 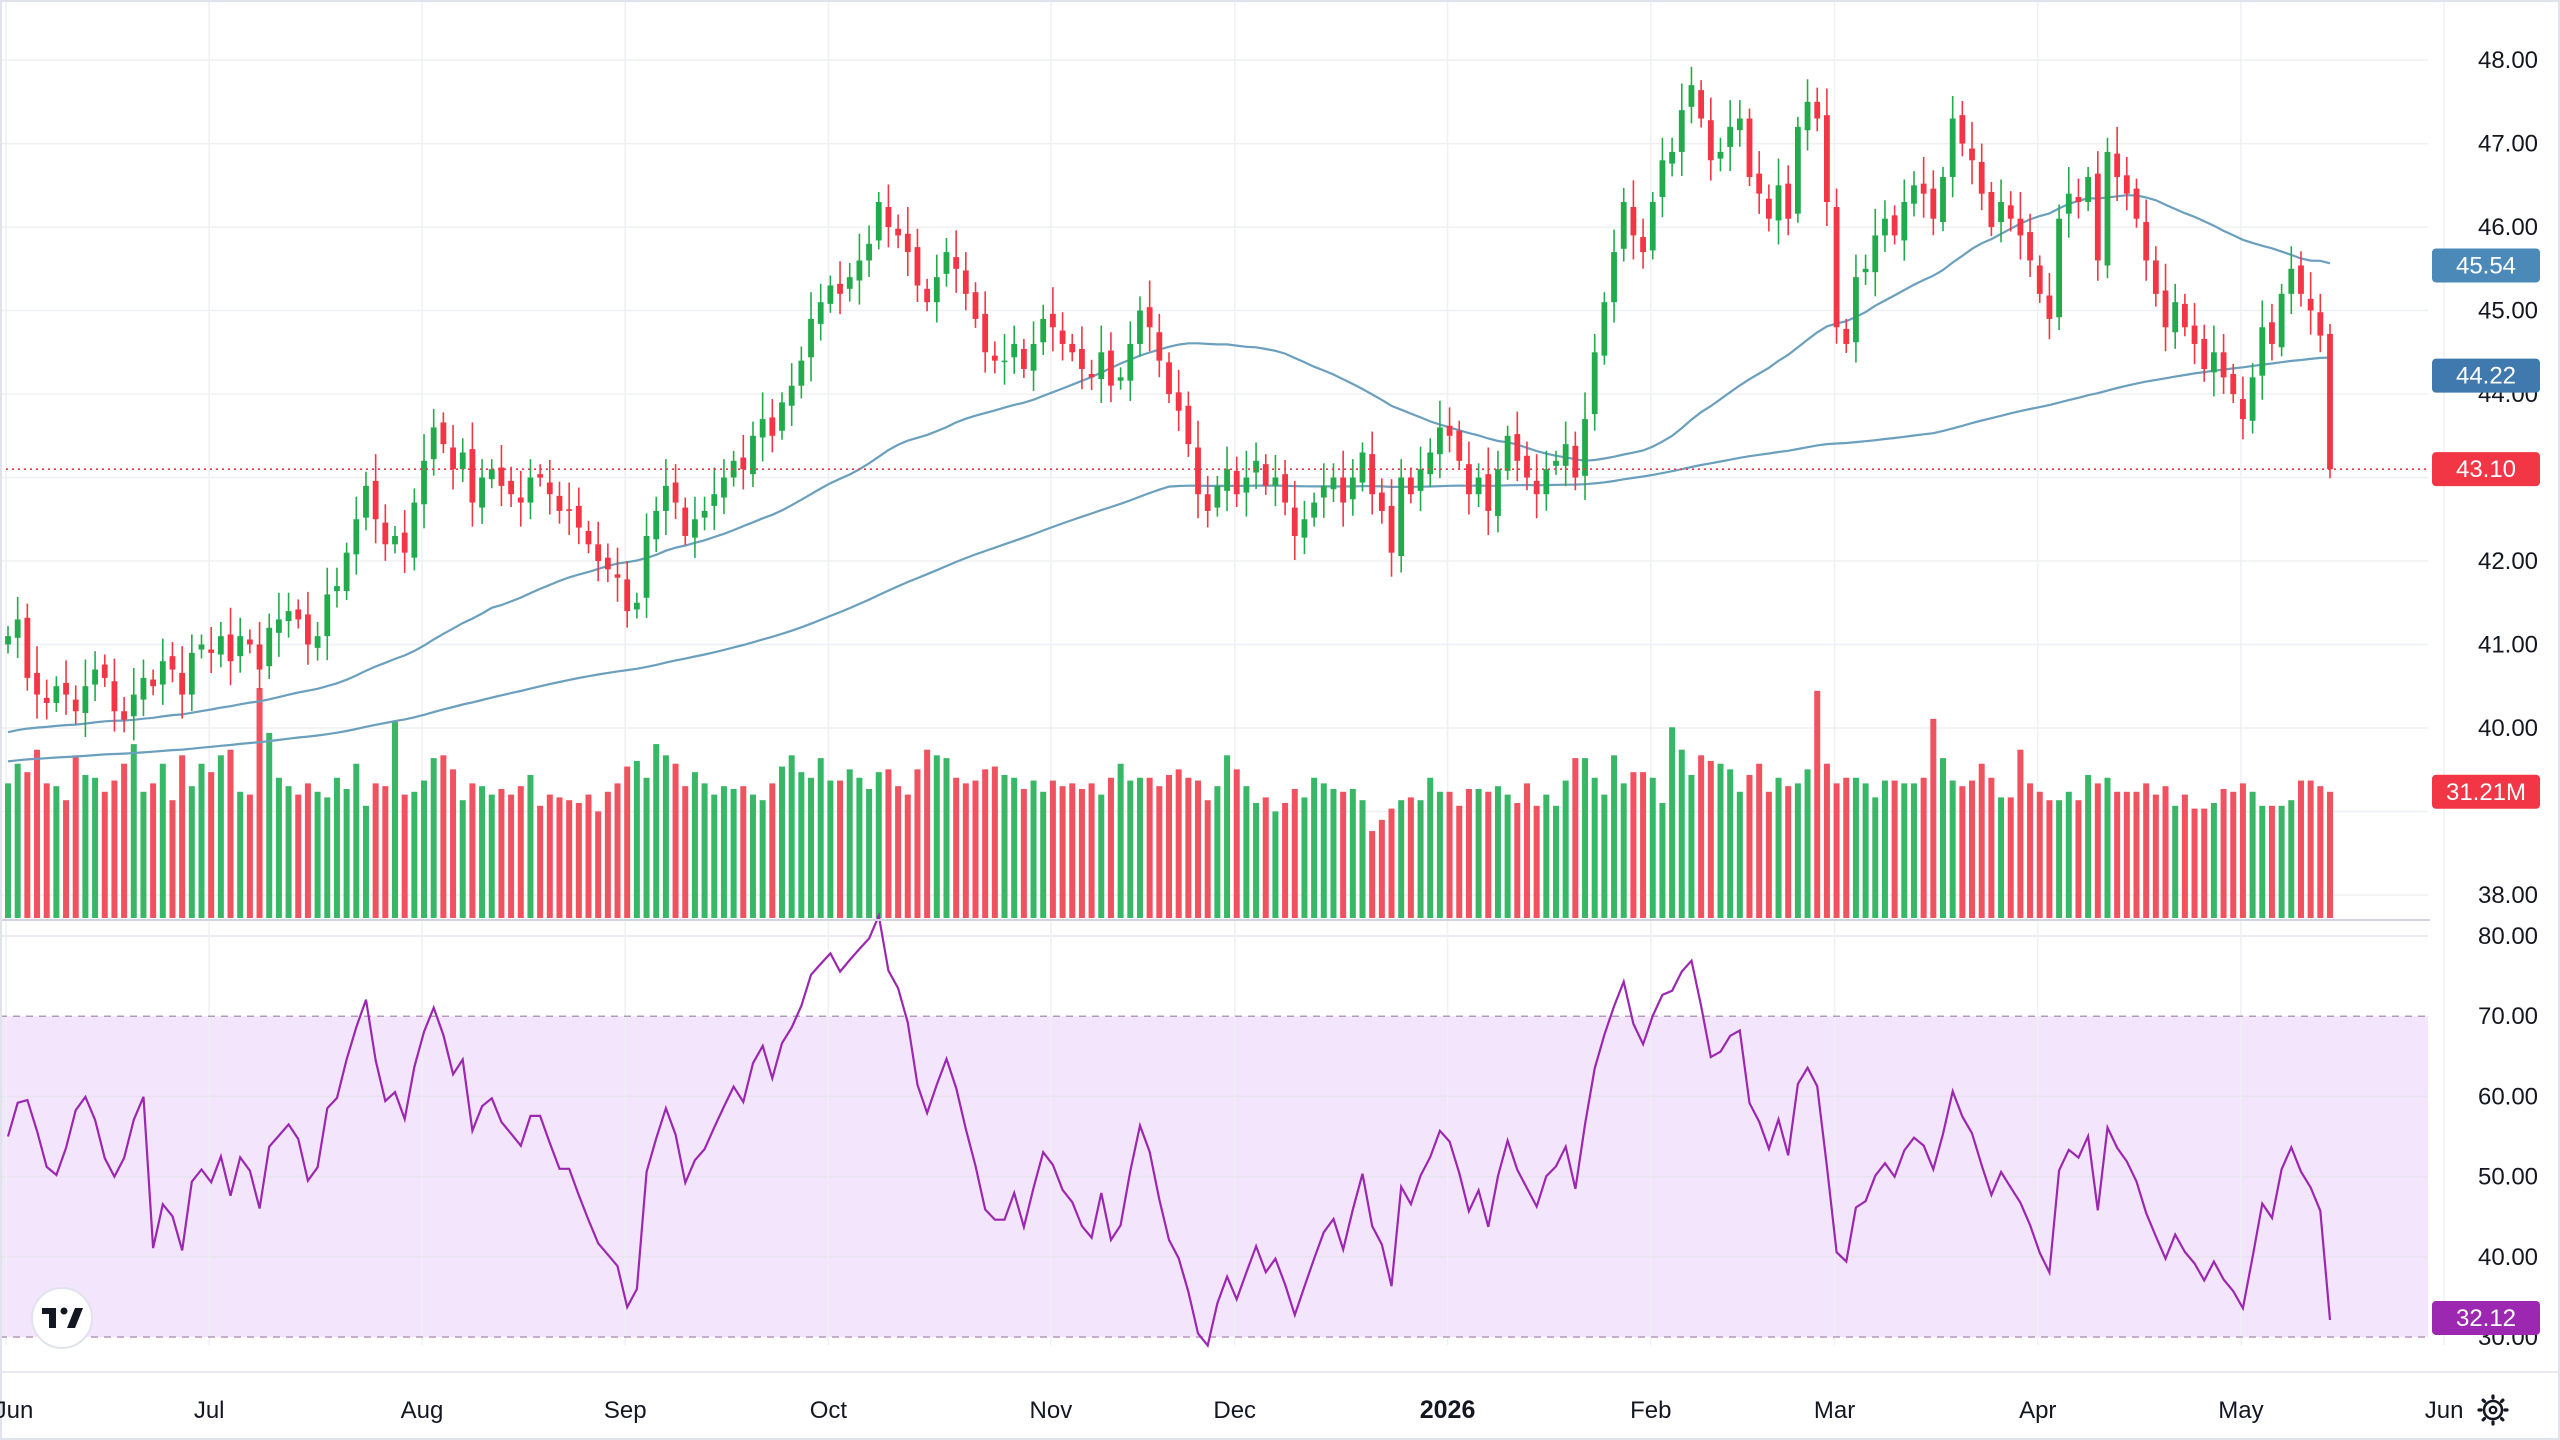 What do you see at coordinates (2486, 265) in the screenshot?
I see `ma-short-badge: 45.54` at bounding box center [2486, 265].